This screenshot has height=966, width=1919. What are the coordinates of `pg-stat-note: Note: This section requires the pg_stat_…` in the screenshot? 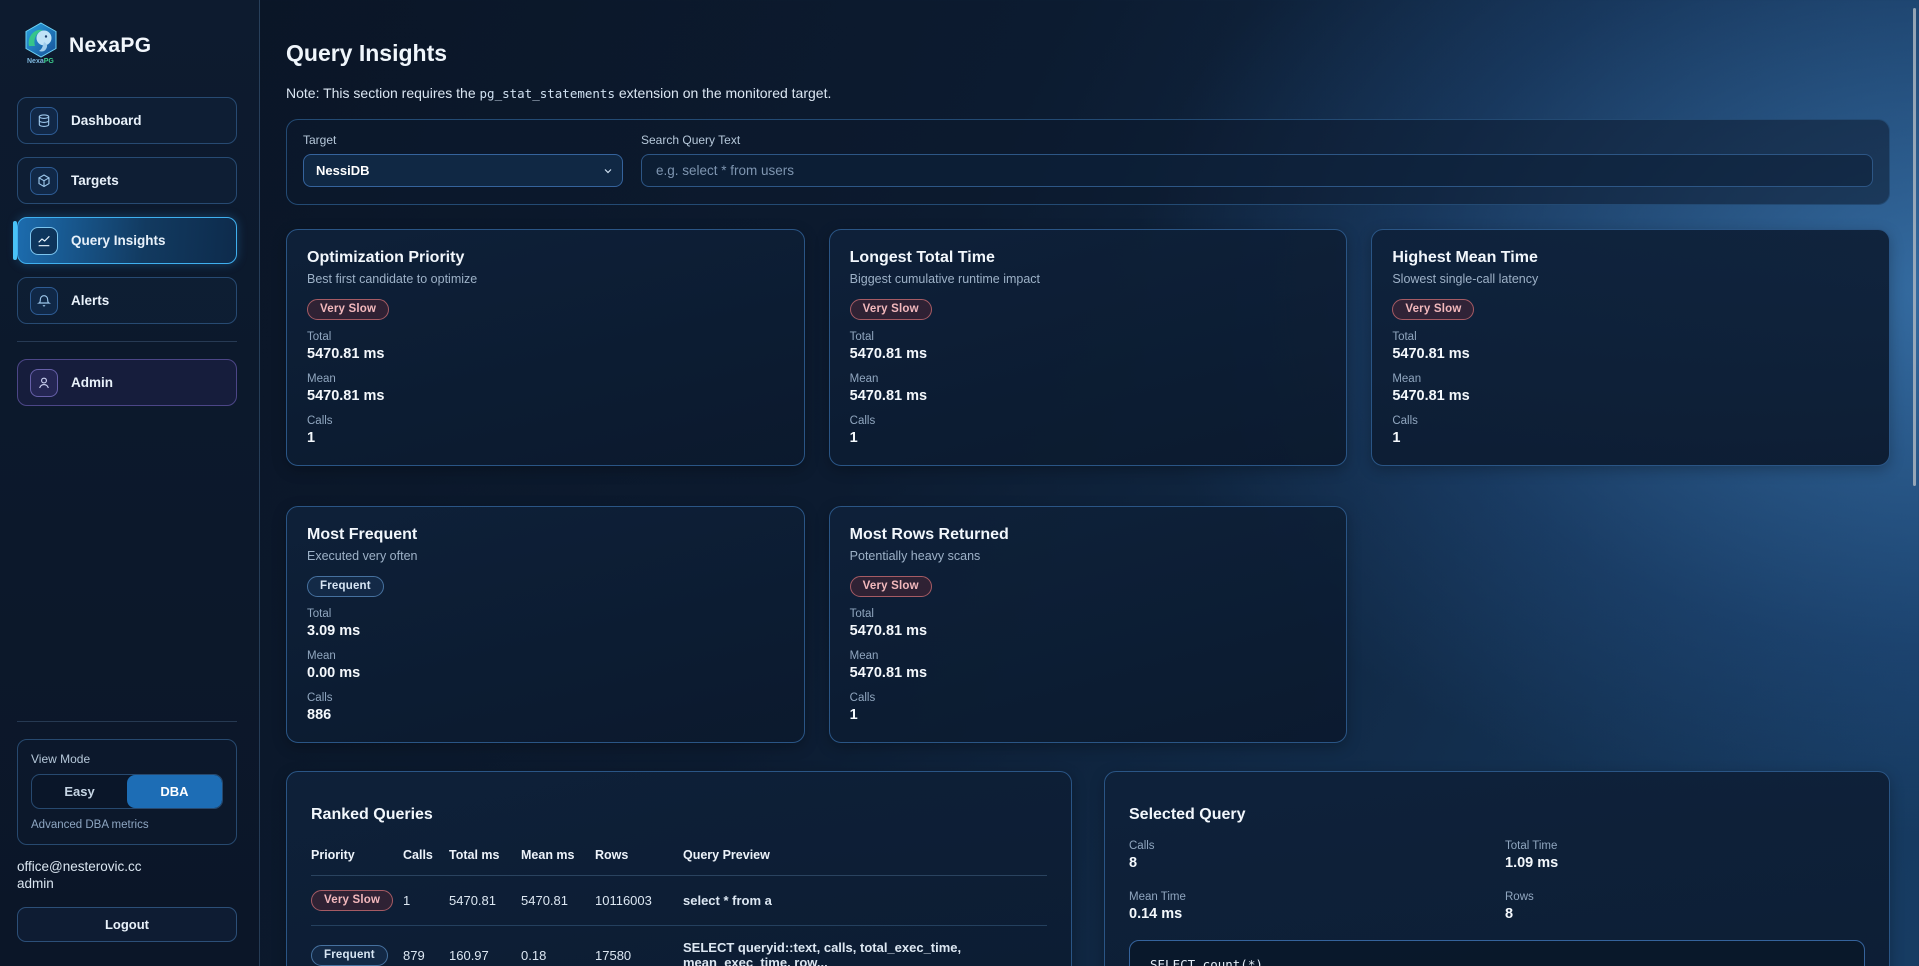 It's located at (1088, 93).